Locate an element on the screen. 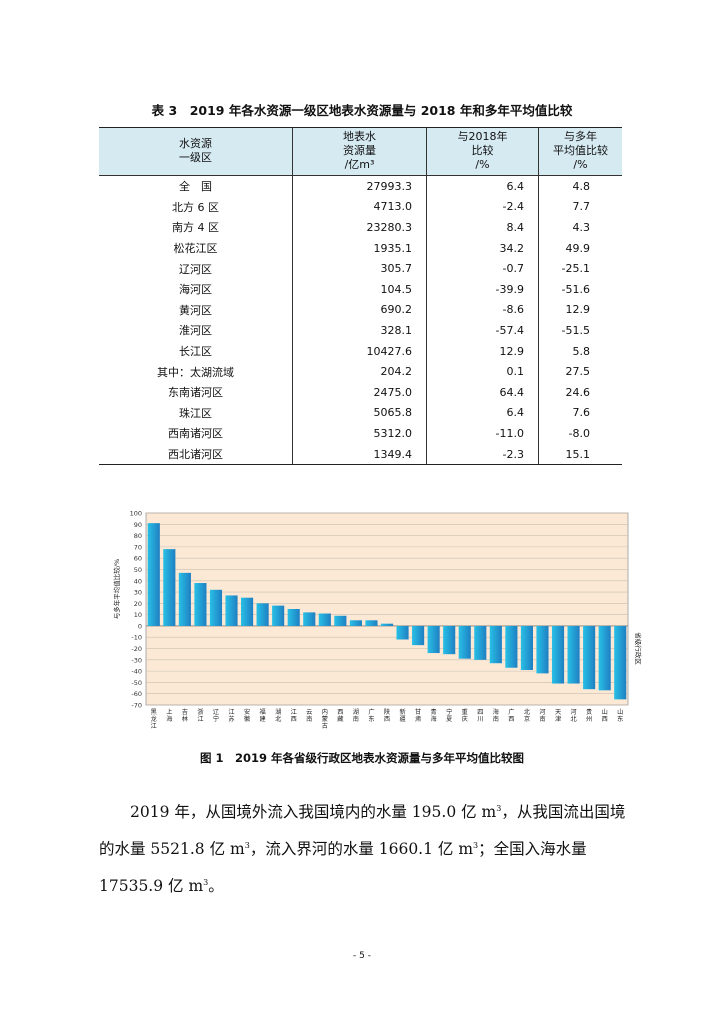  value-cell: 7.7 is located at coordinates (580, 207).